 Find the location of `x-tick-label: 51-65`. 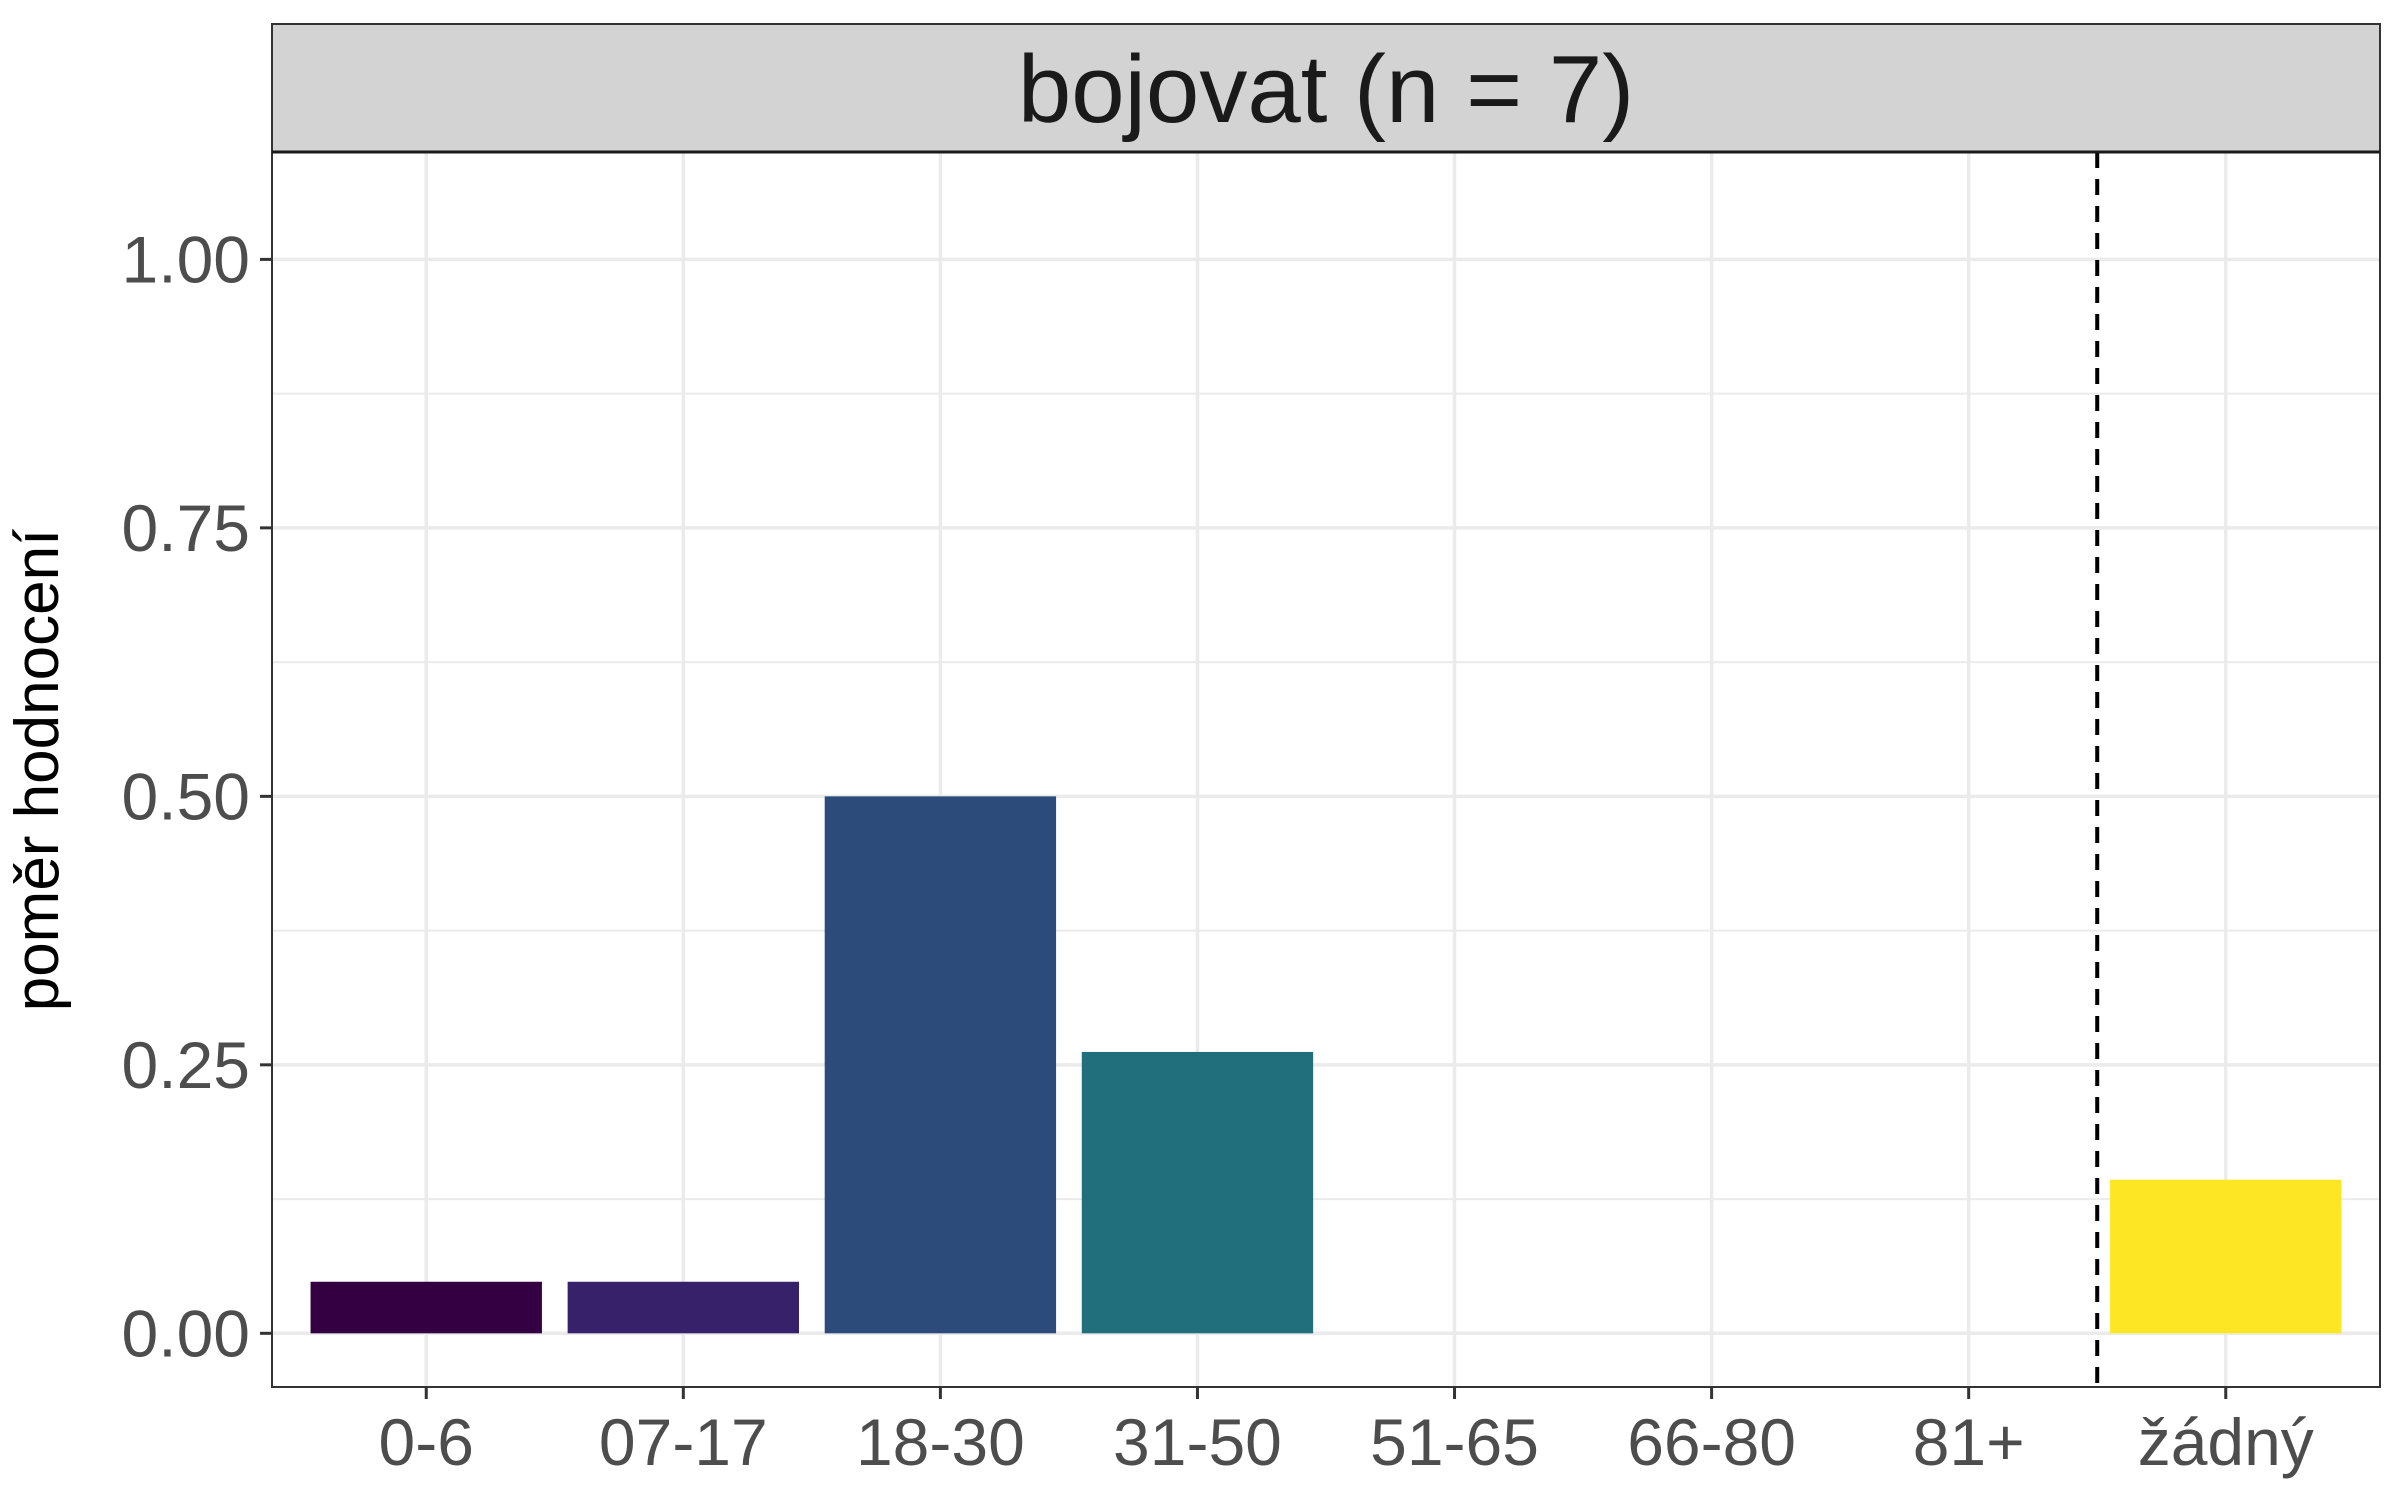

x-tick-label: 51-65 is located at coordinates (1454, 1442).